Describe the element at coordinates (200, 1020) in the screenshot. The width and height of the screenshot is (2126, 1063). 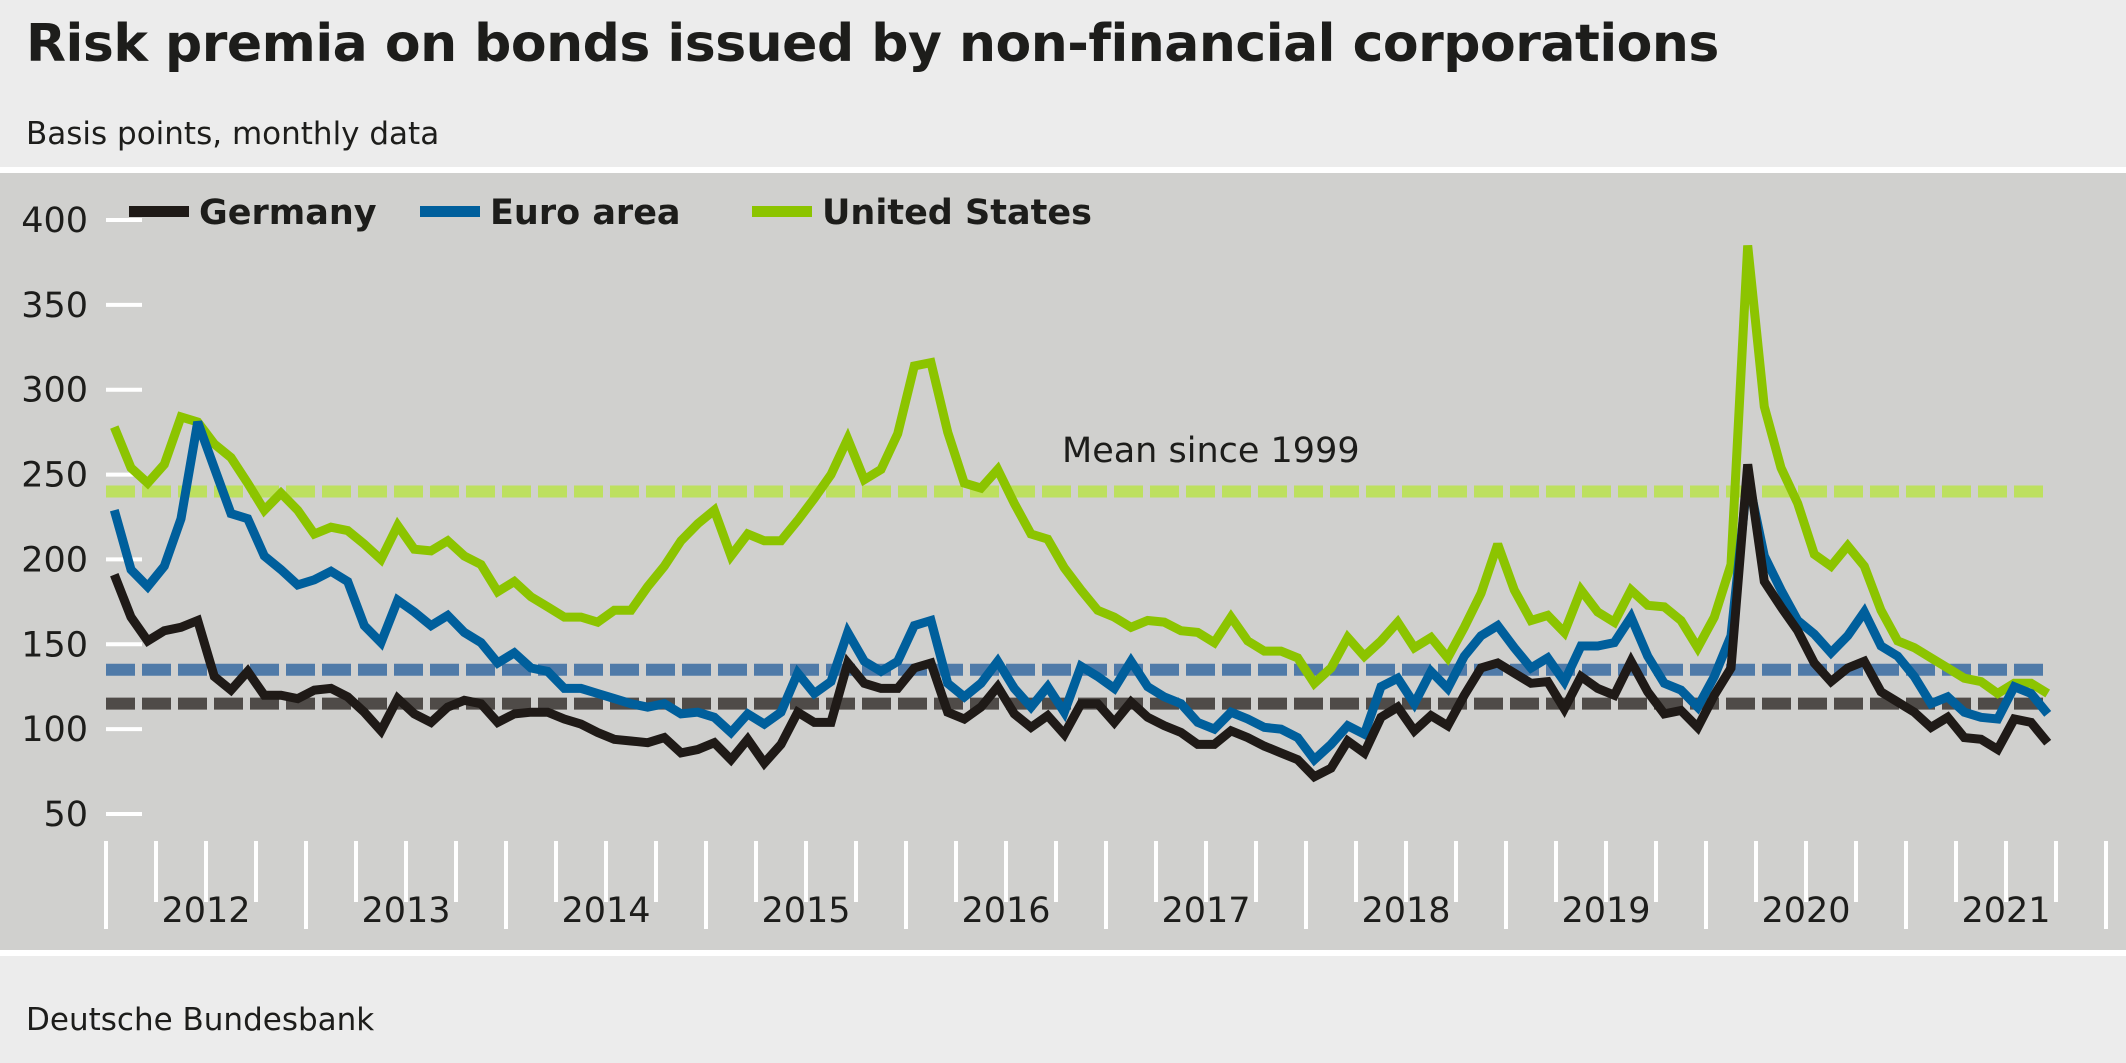
I see `source-label: Deutsche Bundesbank` at that location.